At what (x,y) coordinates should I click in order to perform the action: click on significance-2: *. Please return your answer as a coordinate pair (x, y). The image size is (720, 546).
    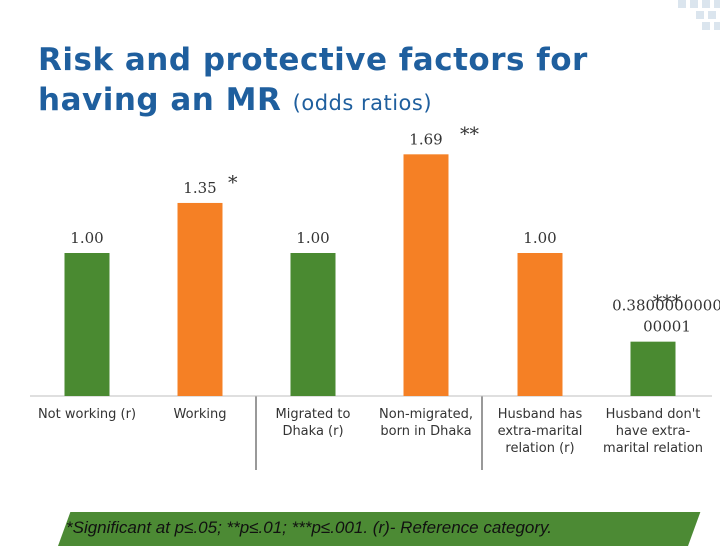
    Looking at the image, I should click on (233, 183).